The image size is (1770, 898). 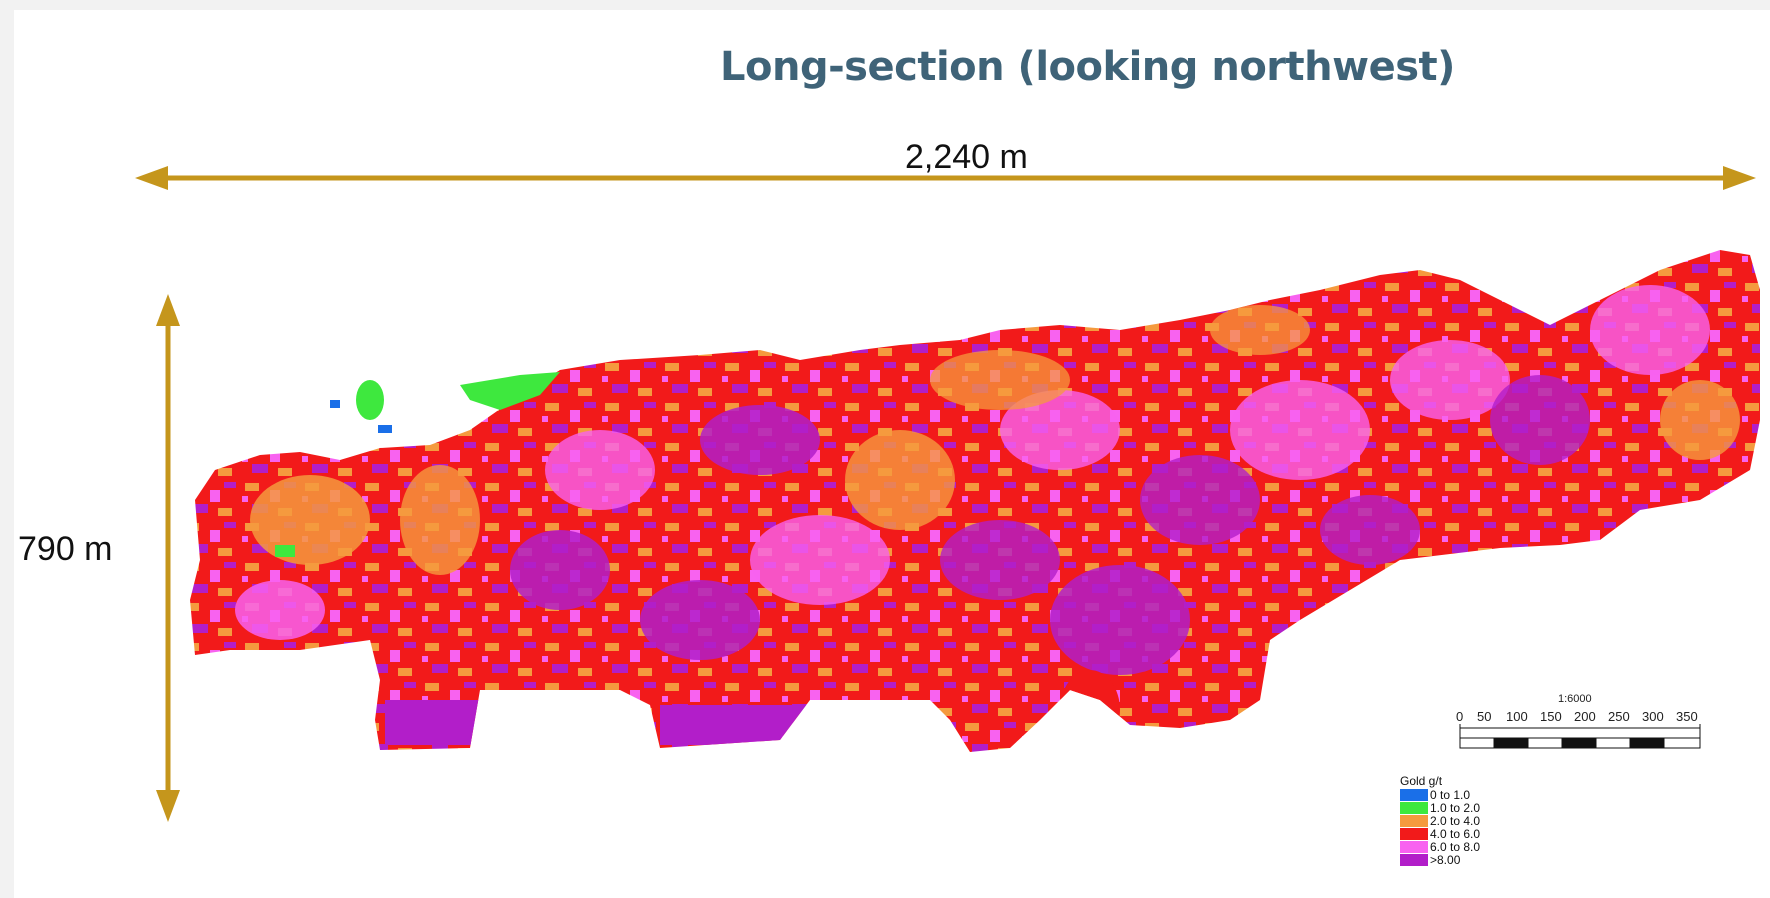 What do you see at coordinates (1445, 859) in the screenshot?
I see `legend-label: >8.00` at bounding box center [1445, 859].